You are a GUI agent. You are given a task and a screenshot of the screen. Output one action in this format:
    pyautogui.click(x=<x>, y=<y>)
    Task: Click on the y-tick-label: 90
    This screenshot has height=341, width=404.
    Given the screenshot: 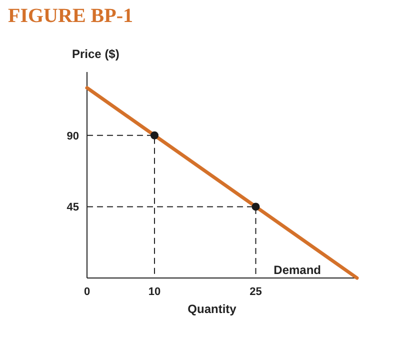 What is the action you would take?
    pyautogui.click(x=72, y=136)
    